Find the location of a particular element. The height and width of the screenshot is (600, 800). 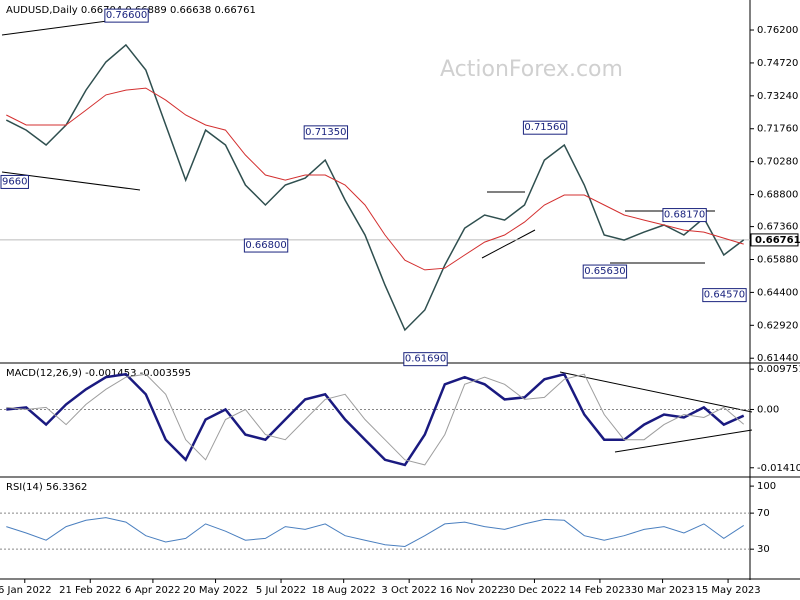

y-tick-label: 0.62920 is located at coordinates (777, 325).